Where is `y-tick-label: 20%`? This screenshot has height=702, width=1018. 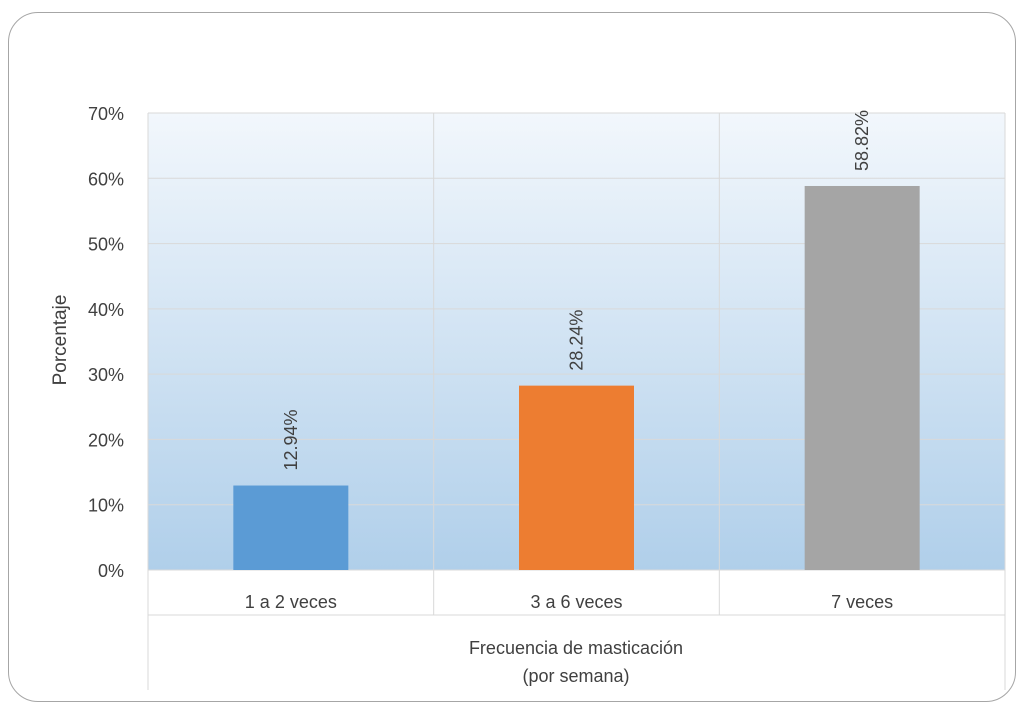
y-tick-label: 20% is located at coordinates (106, 440).